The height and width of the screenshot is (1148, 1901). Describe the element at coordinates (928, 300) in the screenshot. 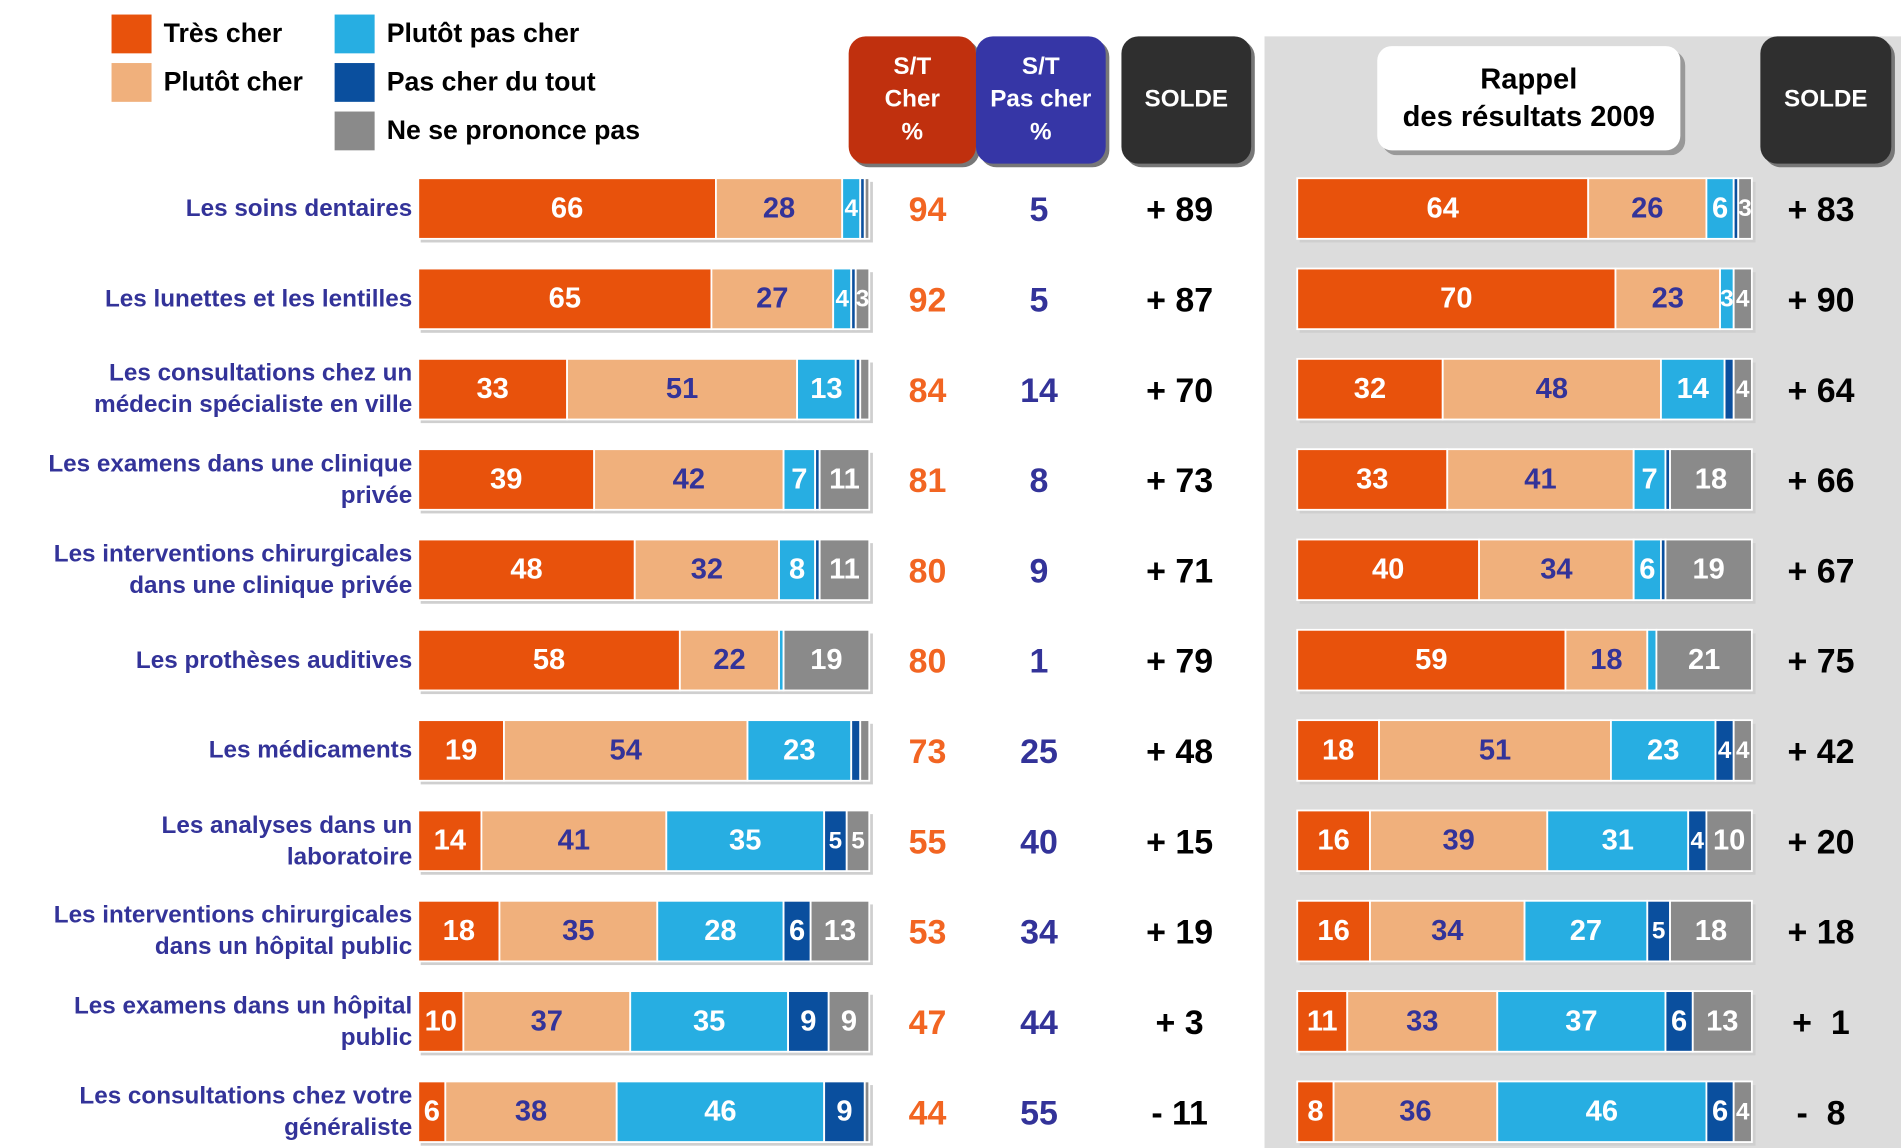

I see `column-value: 92` at that location.